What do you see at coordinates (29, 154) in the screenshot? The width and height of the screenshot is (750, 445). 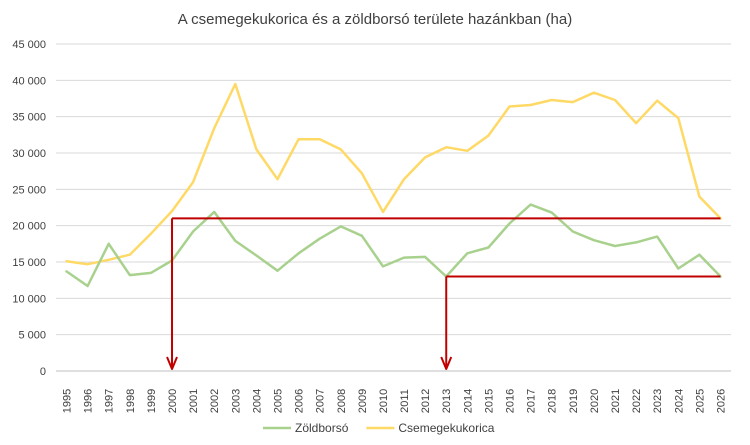 I see `y-tick-label: 30 000` at bounding box center [29, 154].